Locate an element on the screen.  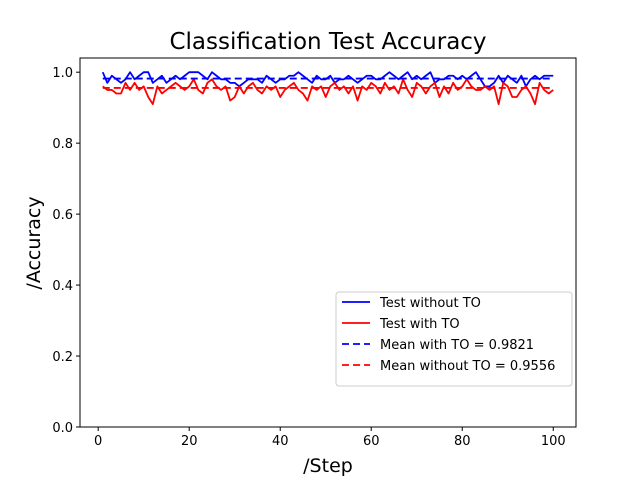
plot-area is located at coordinates (327, 88).